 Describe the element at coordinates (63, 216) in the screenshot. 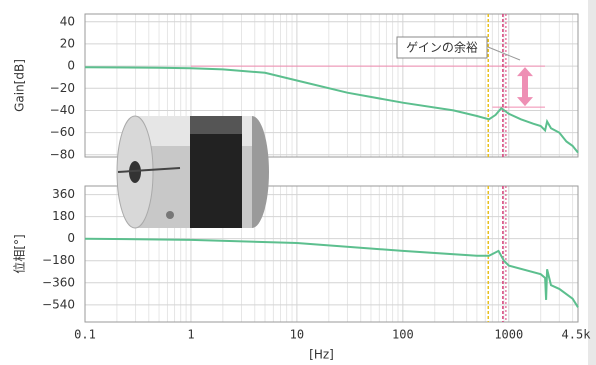

I see `y-tick-label: 180` at that location.